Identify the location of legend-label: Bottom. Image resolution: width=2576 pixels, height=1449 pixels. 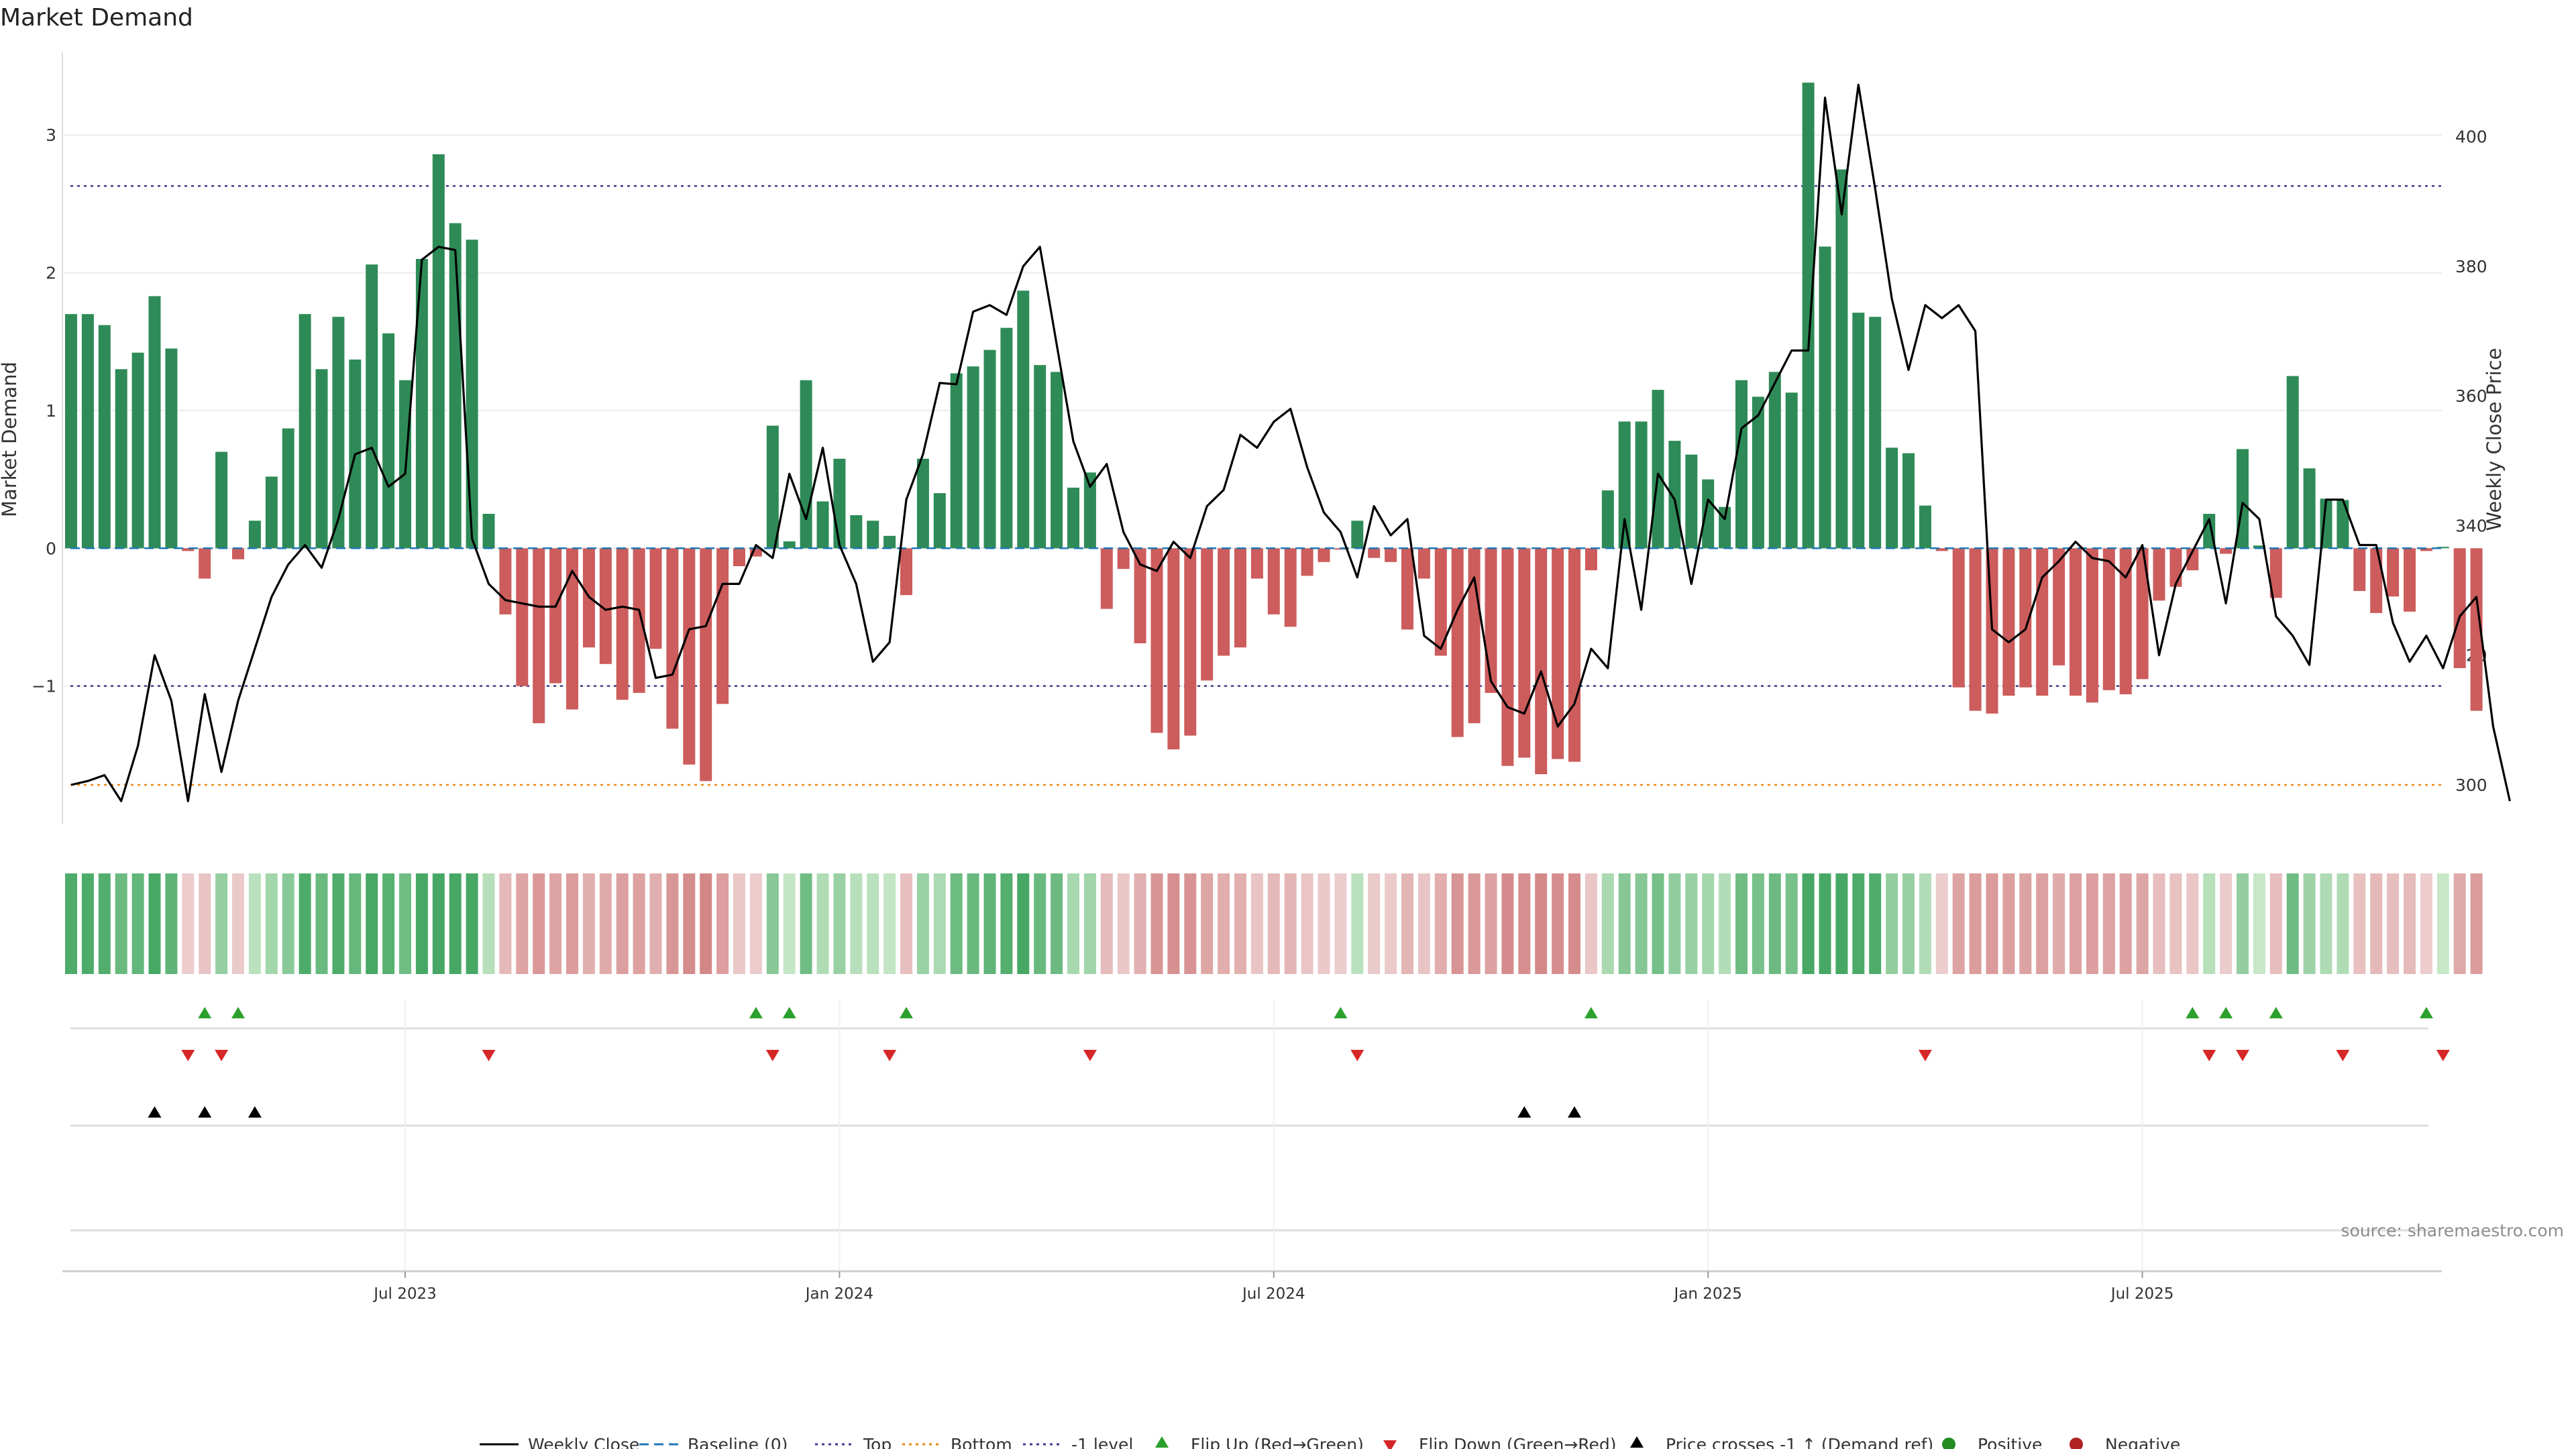
(981, 1442).